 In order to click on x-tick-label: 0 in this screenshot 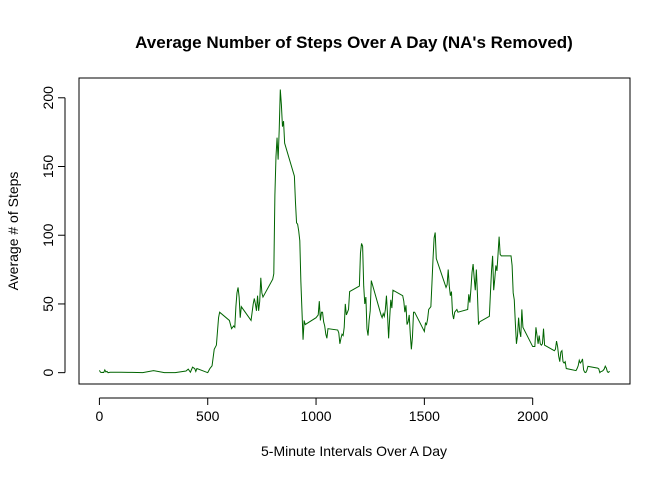, I will do `click(100, 416)`.